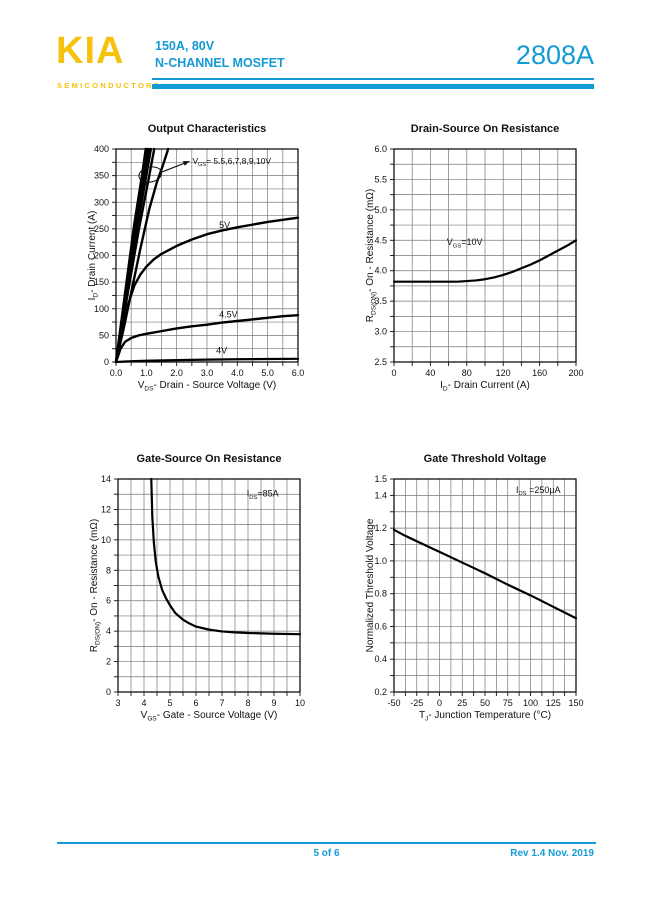 The height and width of the screenshot is (917, 649). I want to click on part-info: 150A, 80V N-CHANNEL MOSFET, so click(220, 55).